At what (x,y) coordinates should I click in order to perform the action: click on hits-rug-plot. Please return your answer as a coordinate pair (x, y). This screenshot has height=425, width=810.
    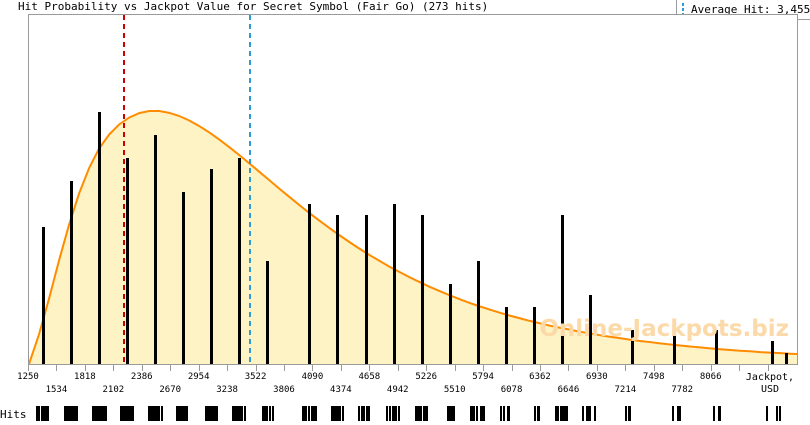
    Looking at the image, I should click on (413, 414).